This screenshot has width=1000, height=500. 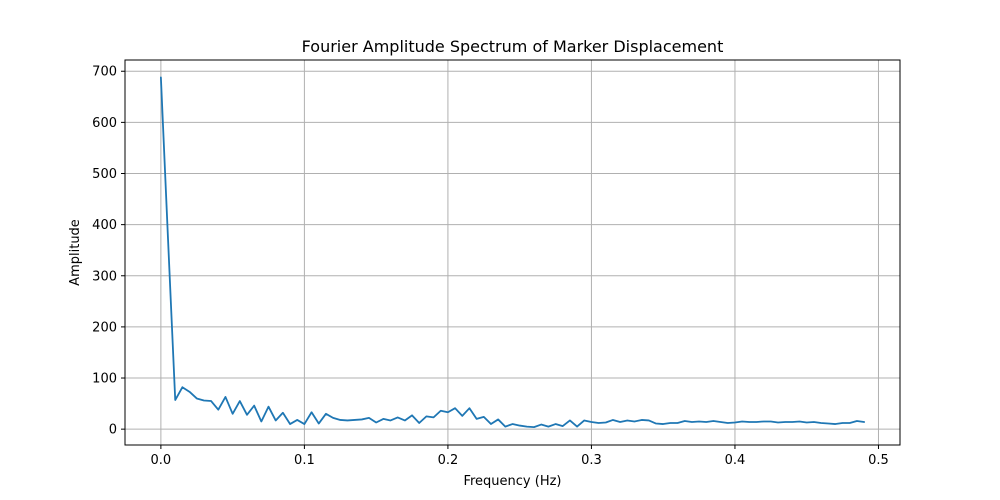 I want to click on x-tick-label: 0.5, so click(x=878, y=460).